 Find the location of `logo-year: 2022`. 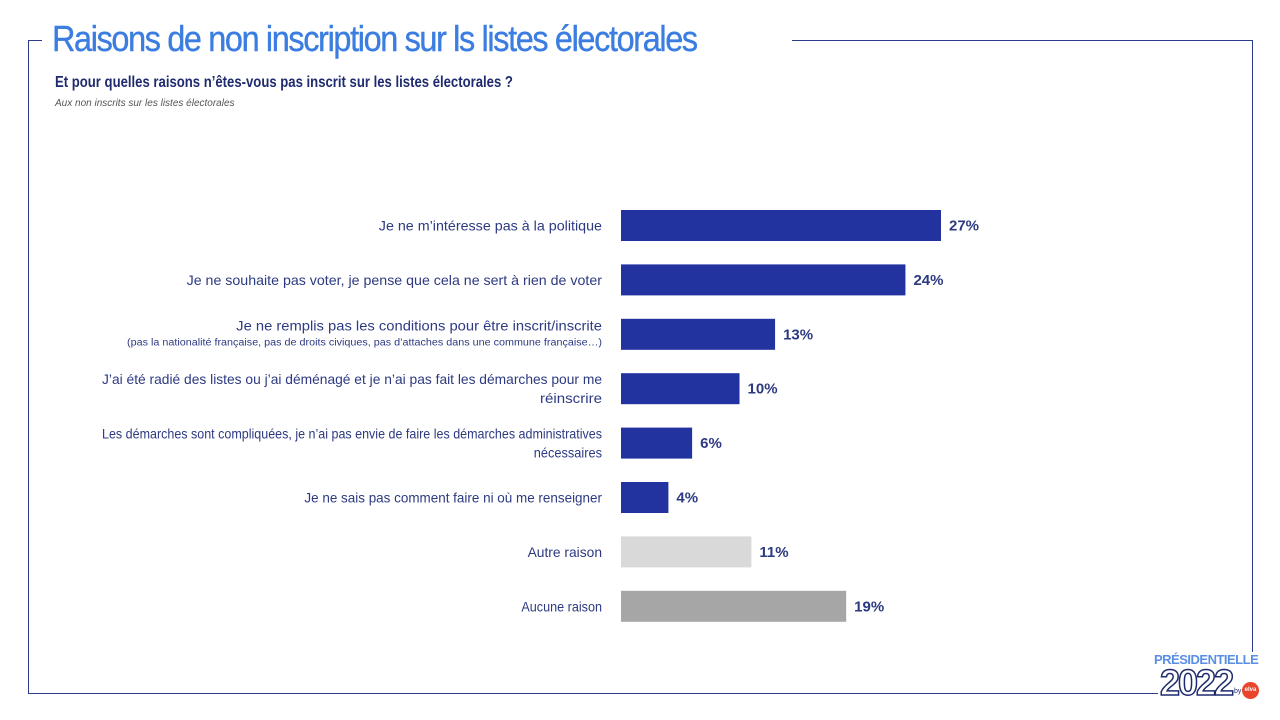

logo-year: 2022 is located at coordinates (1197, 682).